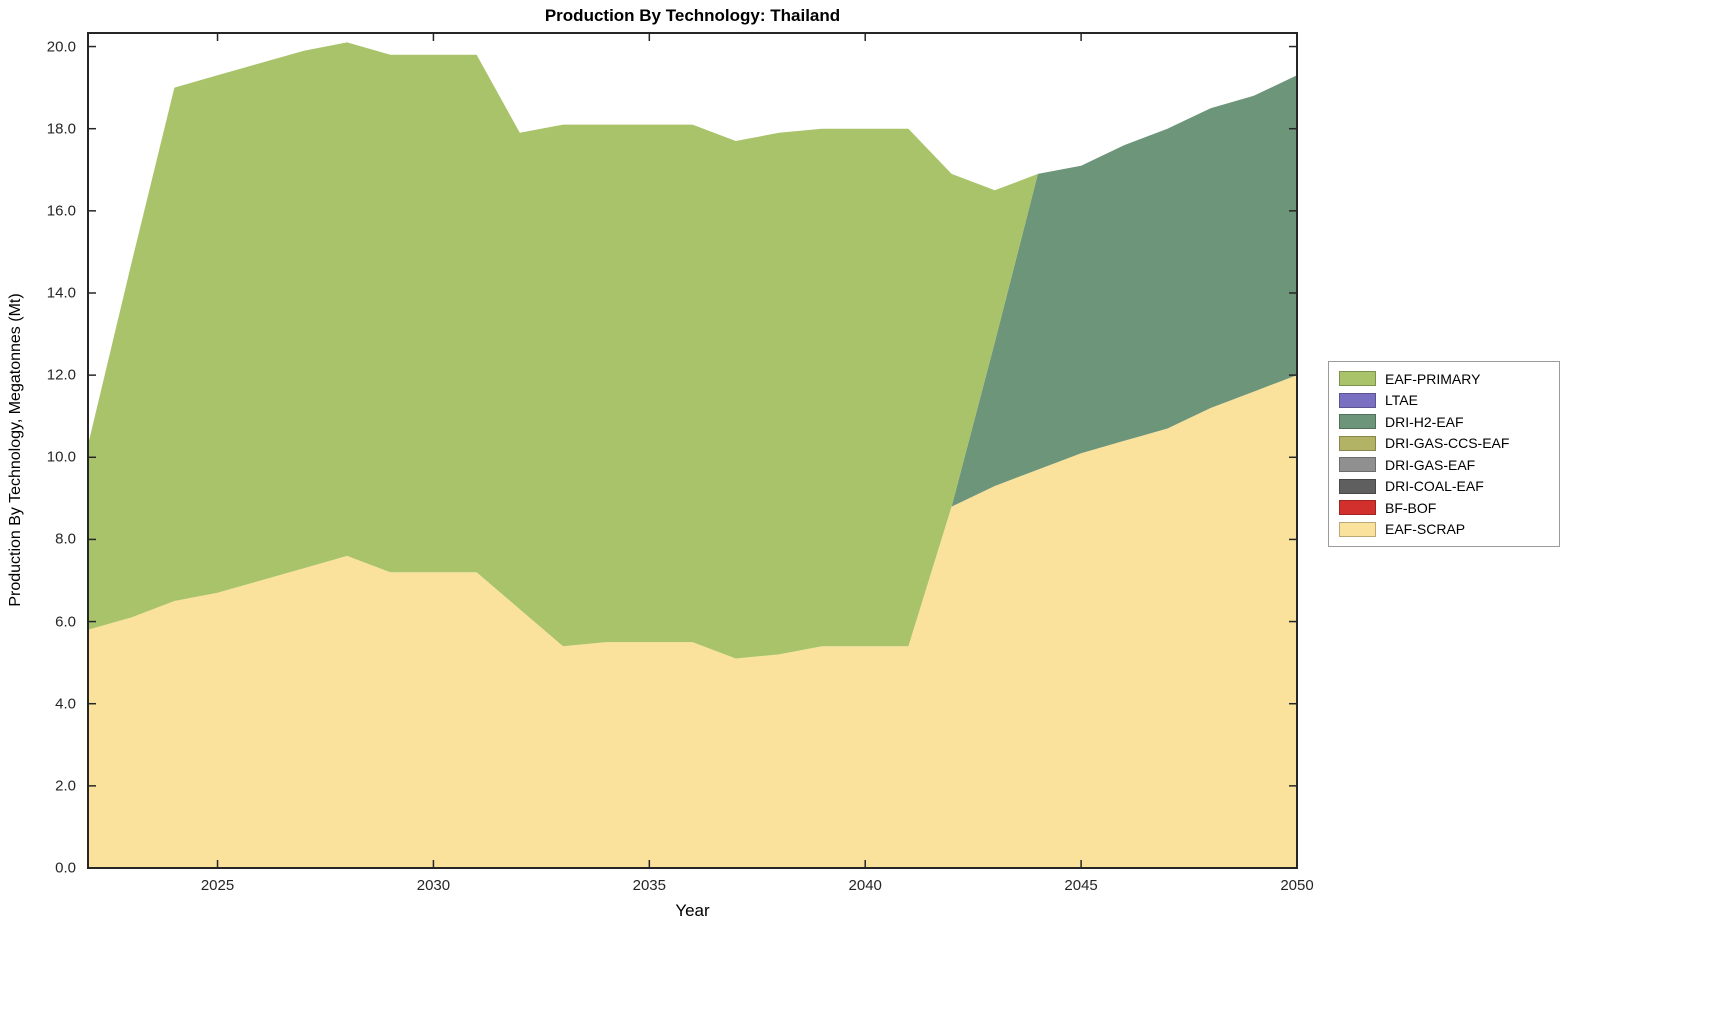 The width and height of the screenshot is (1715, 1020). I want to click on y-tick-label: 16.0, so click(61, 211).